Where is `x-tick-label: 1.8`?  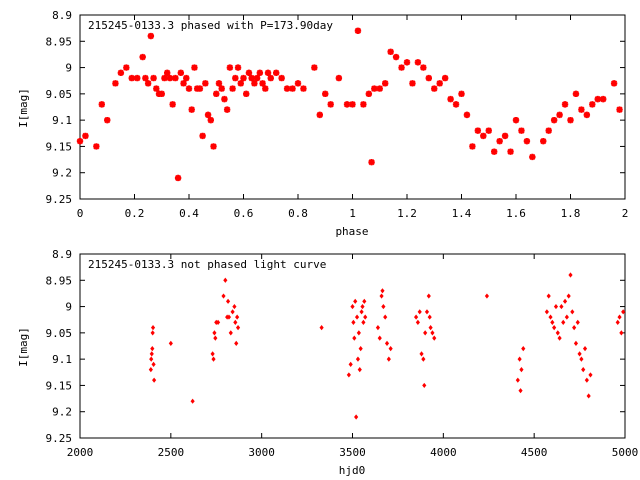
x-tick-label: 1.8 is located at coordinates (571, 213).